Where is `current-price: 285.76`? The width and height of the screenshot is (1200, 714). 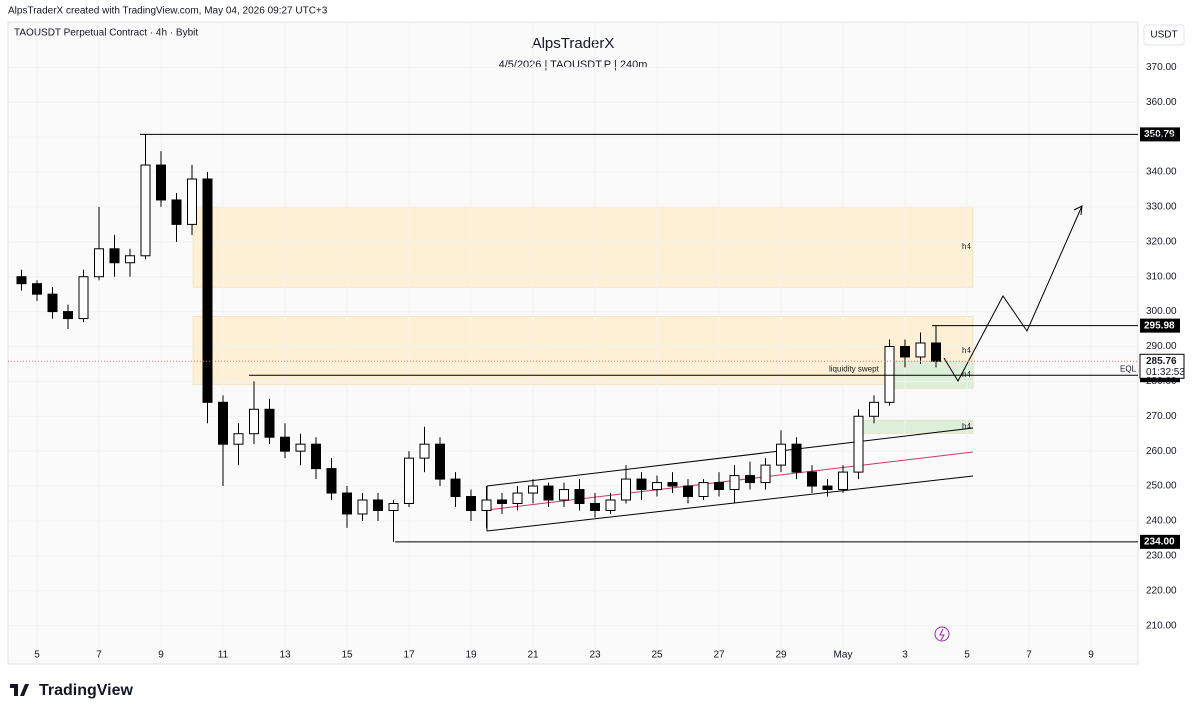 current-price: 285.76 is located at coordinates (1161, 361).